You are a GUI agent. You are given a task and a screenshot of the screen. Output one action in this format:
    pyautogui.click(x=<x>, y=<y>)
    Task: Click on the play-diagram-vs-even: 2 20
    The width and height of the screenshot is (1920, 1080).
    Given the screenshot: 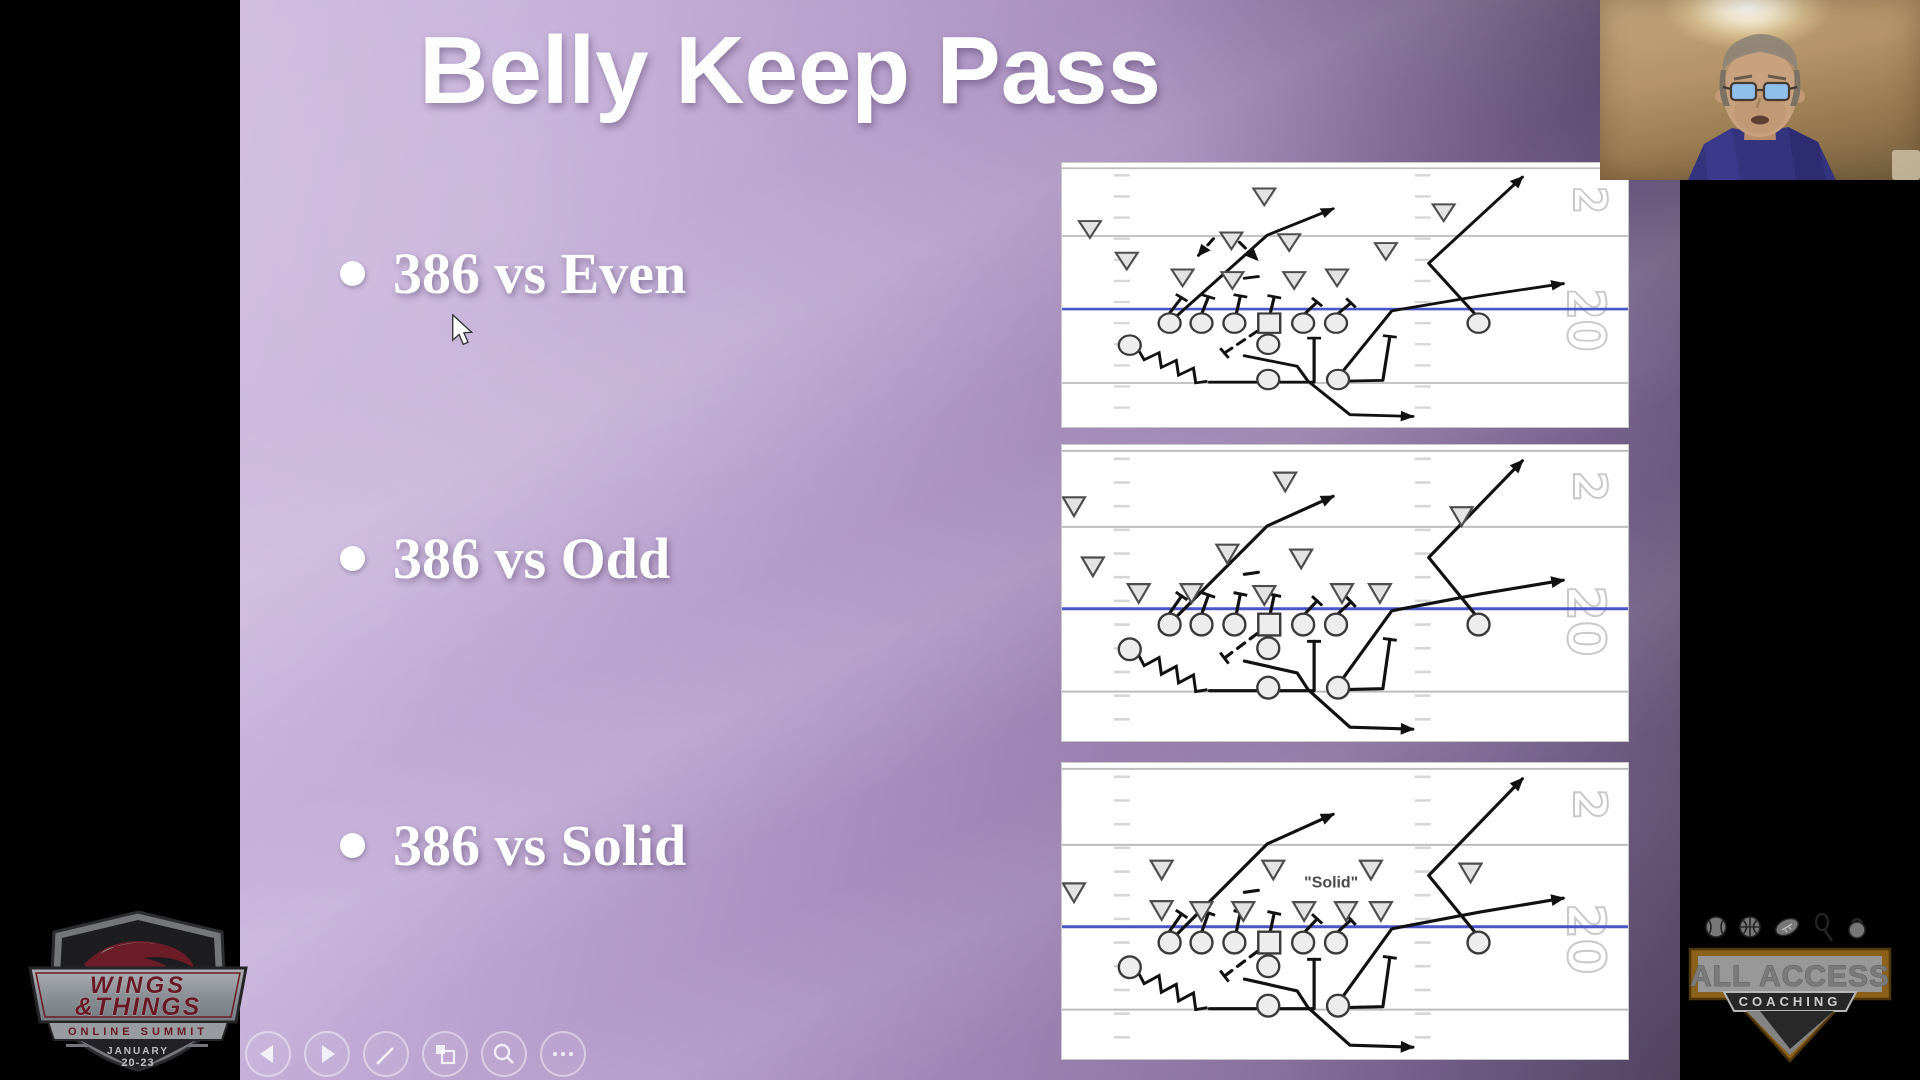 What is the action you would take?
    pyautogui.click(x=1345, y=295)
    